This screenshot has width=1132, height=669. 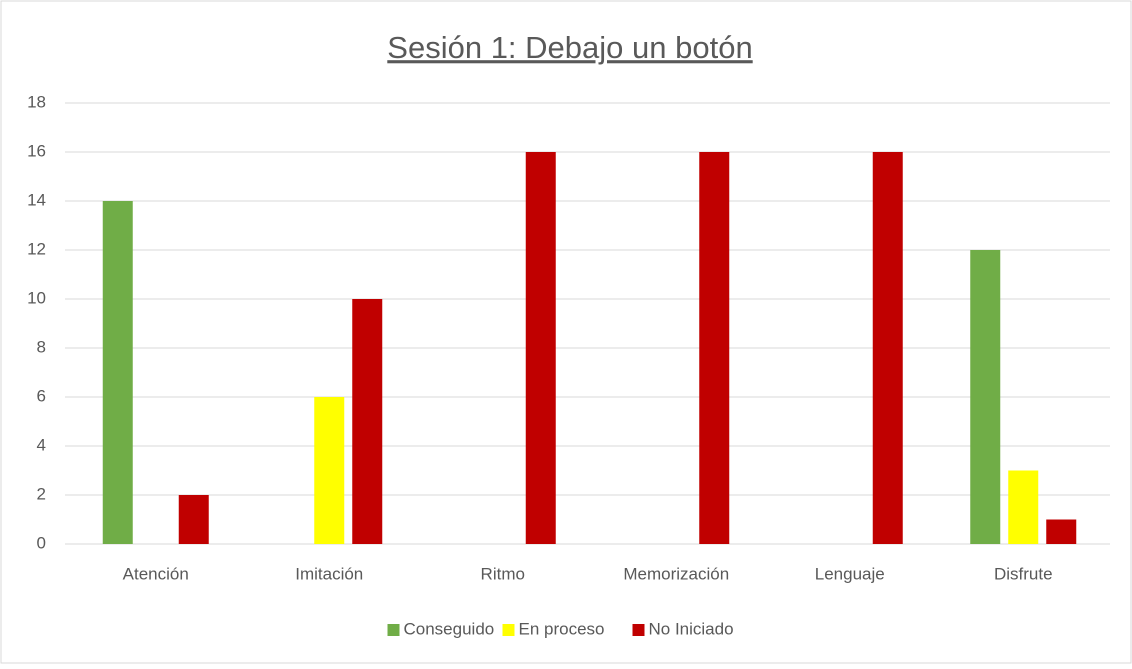 I want to click on chart-title: Sesión 1: Debajo un botón, so click(x=569, y=47).